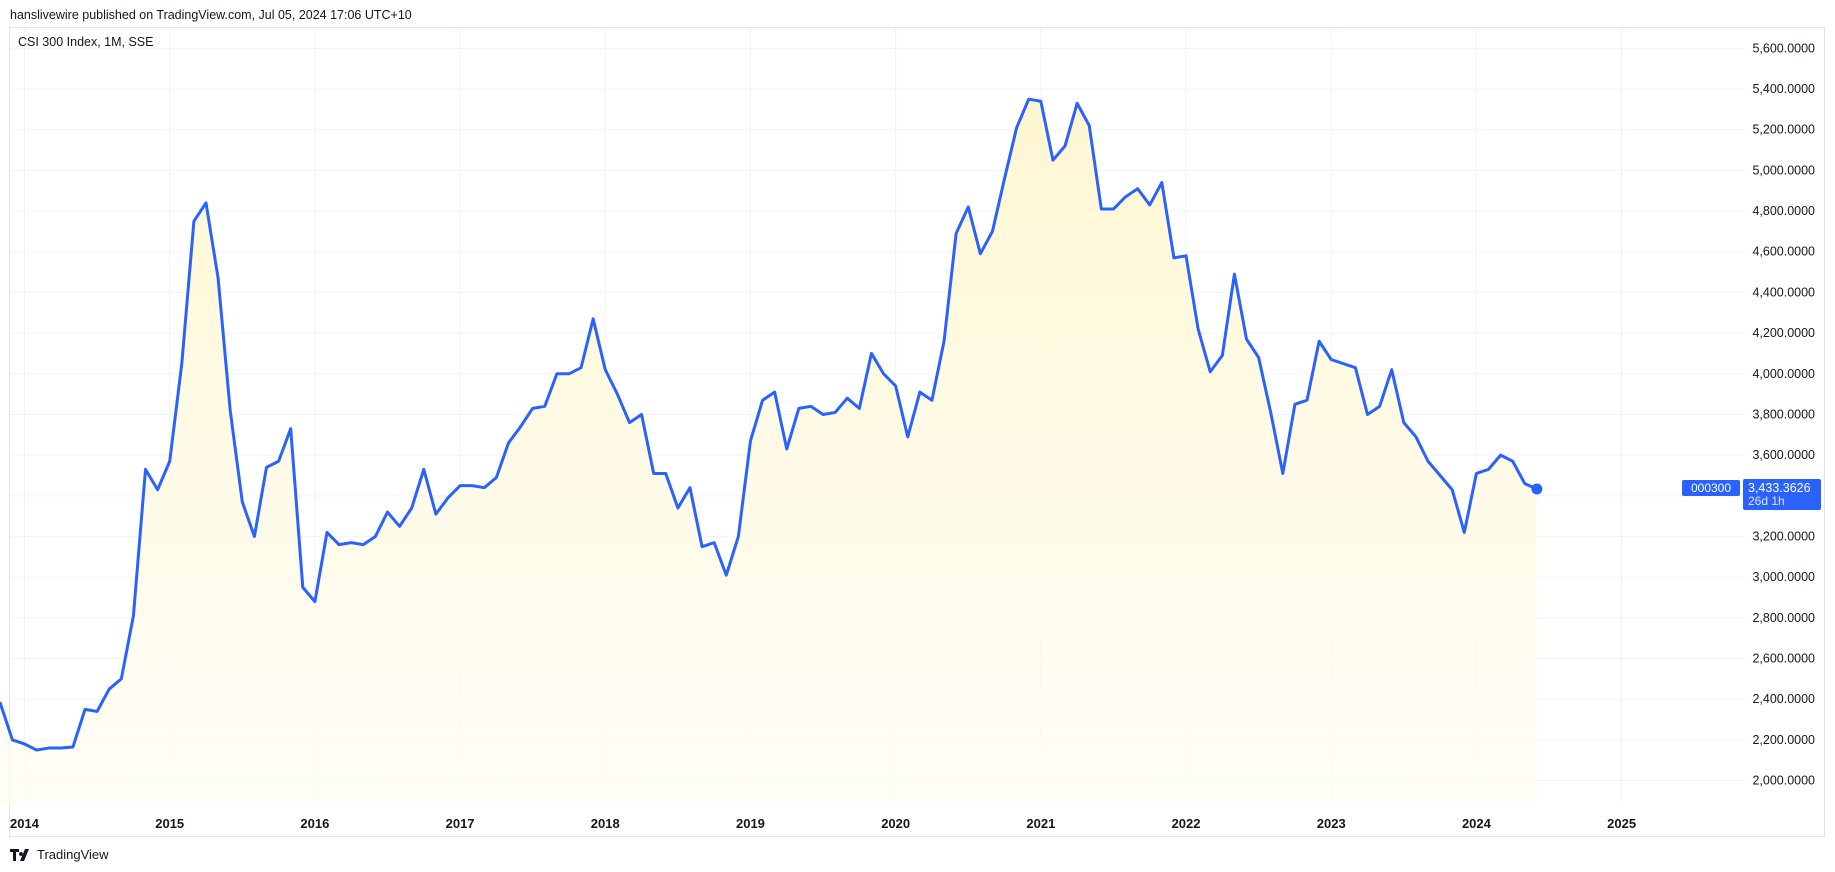  I want to click on last-value-badge: 000300 3,433.3626 26d 1h, so click(1751, 494).